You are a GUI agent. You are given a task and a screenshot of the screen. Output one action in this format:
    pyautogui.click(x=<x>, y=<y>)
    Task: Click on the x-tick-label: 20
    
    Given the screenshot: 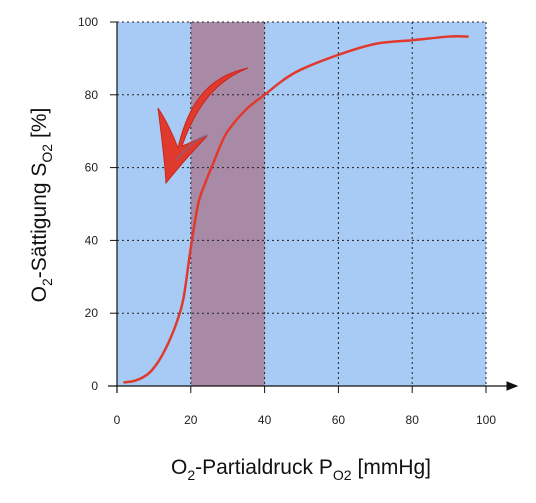 What is the action you would take?
    pyautogui.click(x=191, y=420)
    